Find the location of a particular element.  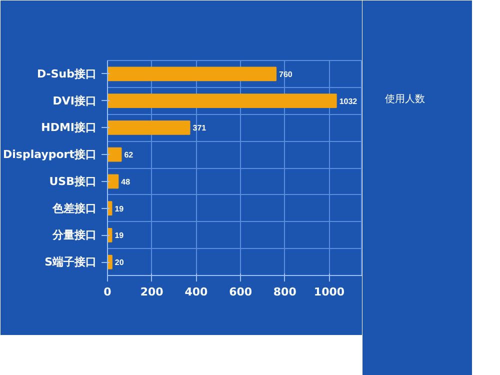

data-label: 48 is located at coordinates (126, 181).